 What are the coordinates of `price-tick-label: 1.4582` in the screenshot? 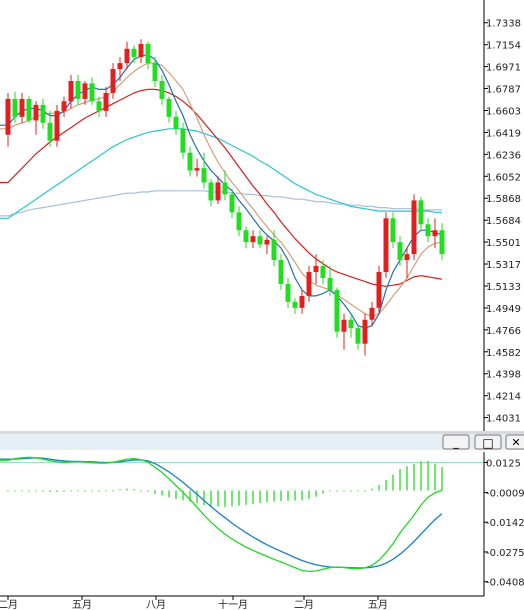 It's located at (503, 353).